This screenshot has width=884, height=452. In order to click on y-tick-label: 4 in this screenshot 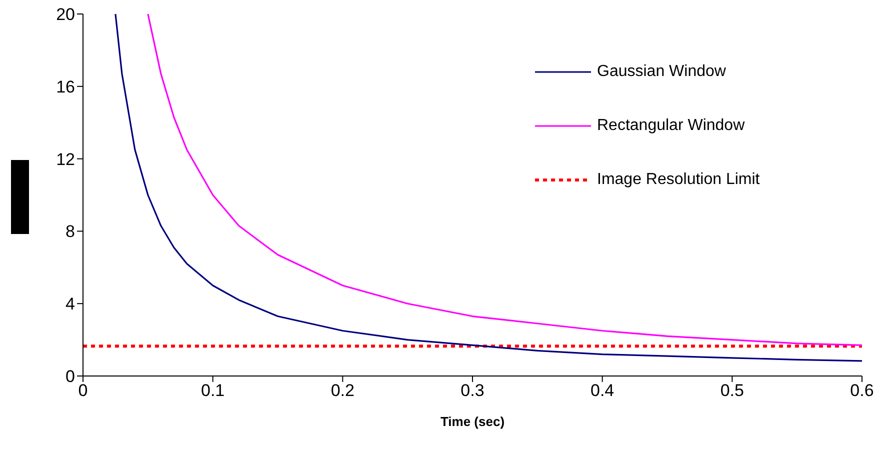, I will do `click(70, 304)`.